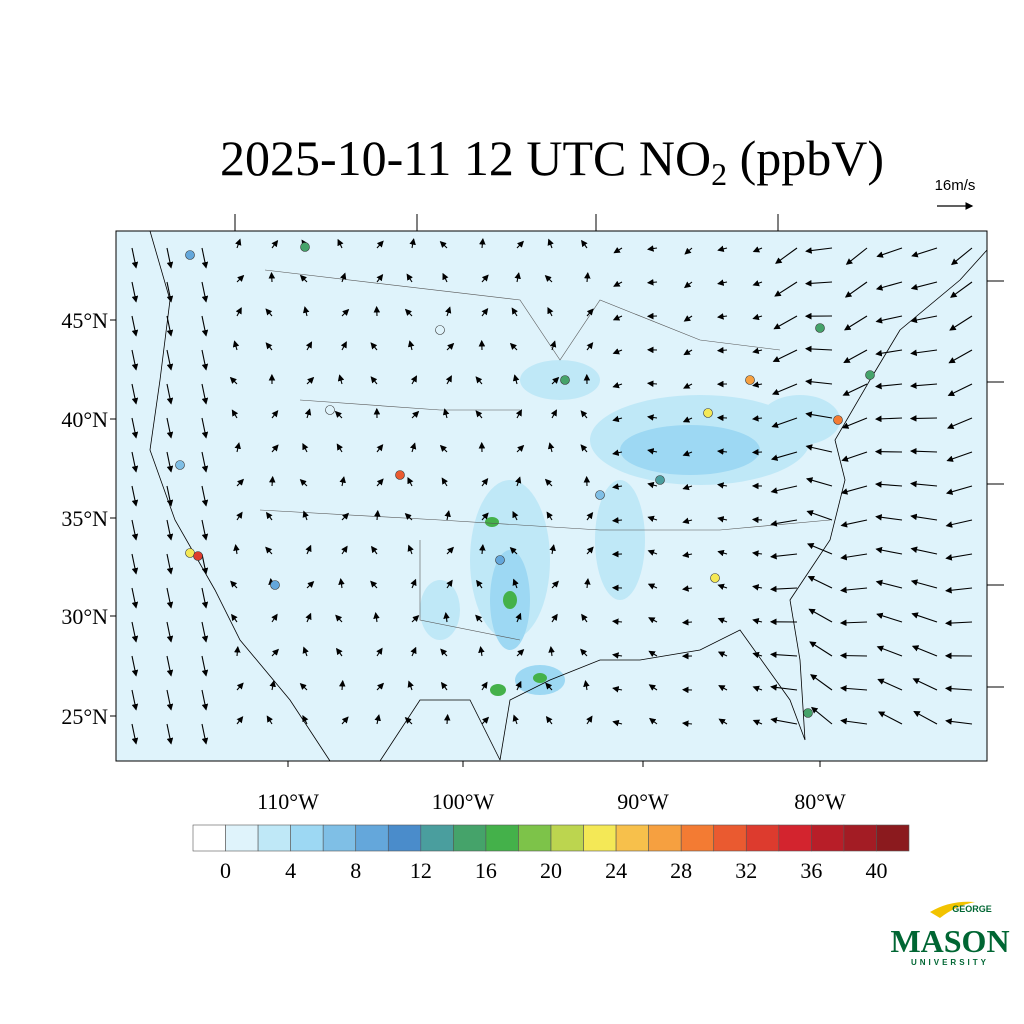 The width and height of the screenshot is (1024, 1024). Describe the element at coordinates (225, 870) in the screenshot. I see `colorbar-label: 0` at that location.